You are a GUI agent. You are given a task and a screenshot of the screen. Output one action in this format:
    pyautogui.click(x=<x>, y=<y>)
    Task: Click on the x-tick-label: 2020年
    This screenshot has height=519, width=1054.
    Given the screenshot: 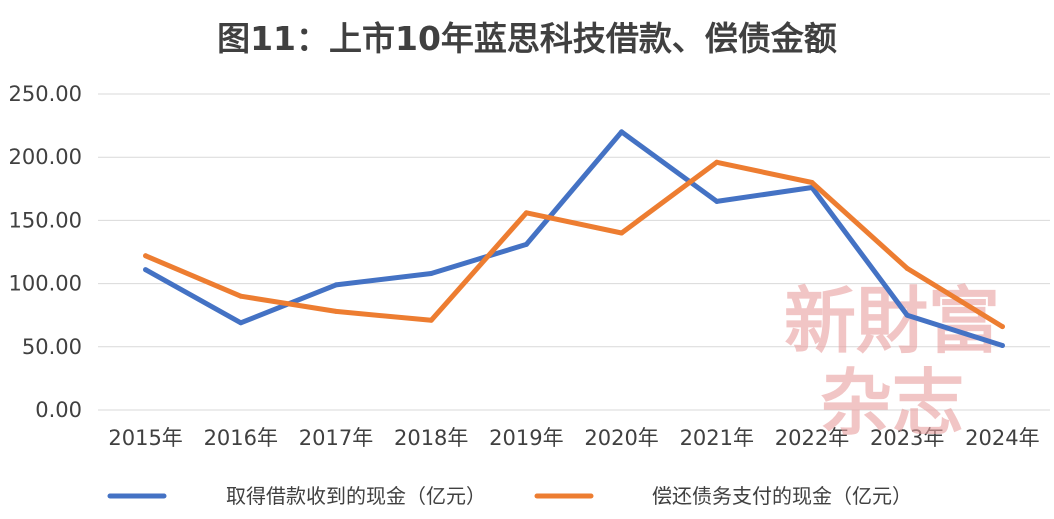 What is the action you would take?
    pyautogui.click(x=621, y=438)
    